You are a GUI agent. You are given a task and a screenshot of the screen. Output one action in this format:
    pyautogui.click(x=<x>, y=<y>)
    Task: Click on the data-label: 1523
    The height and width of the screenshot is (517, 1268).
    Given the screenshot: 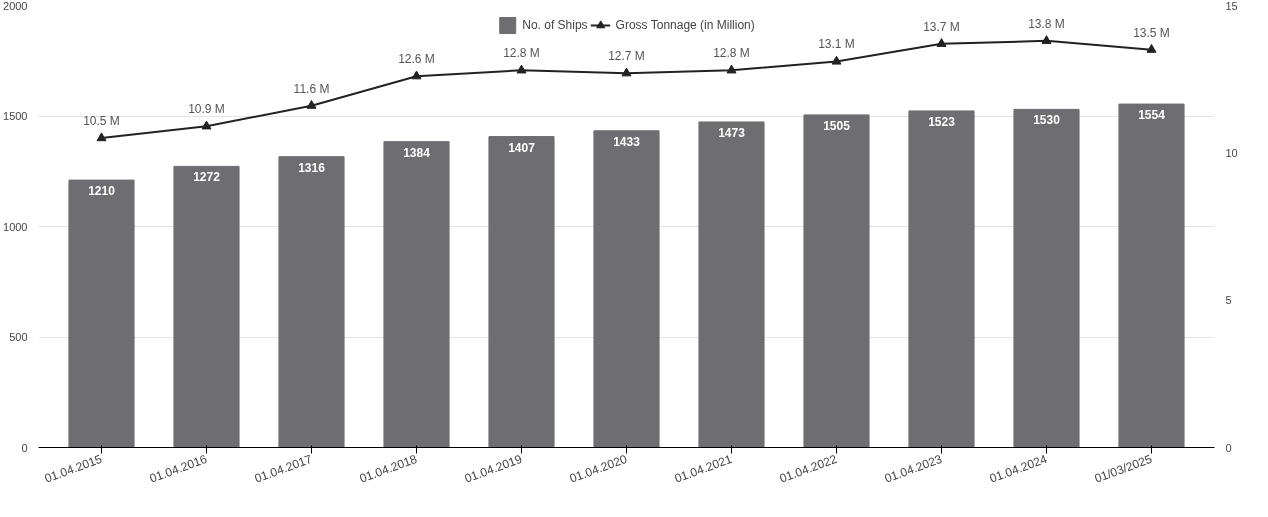 What is the action you would take?
    pyautogui.click(x=942, y=121)
    